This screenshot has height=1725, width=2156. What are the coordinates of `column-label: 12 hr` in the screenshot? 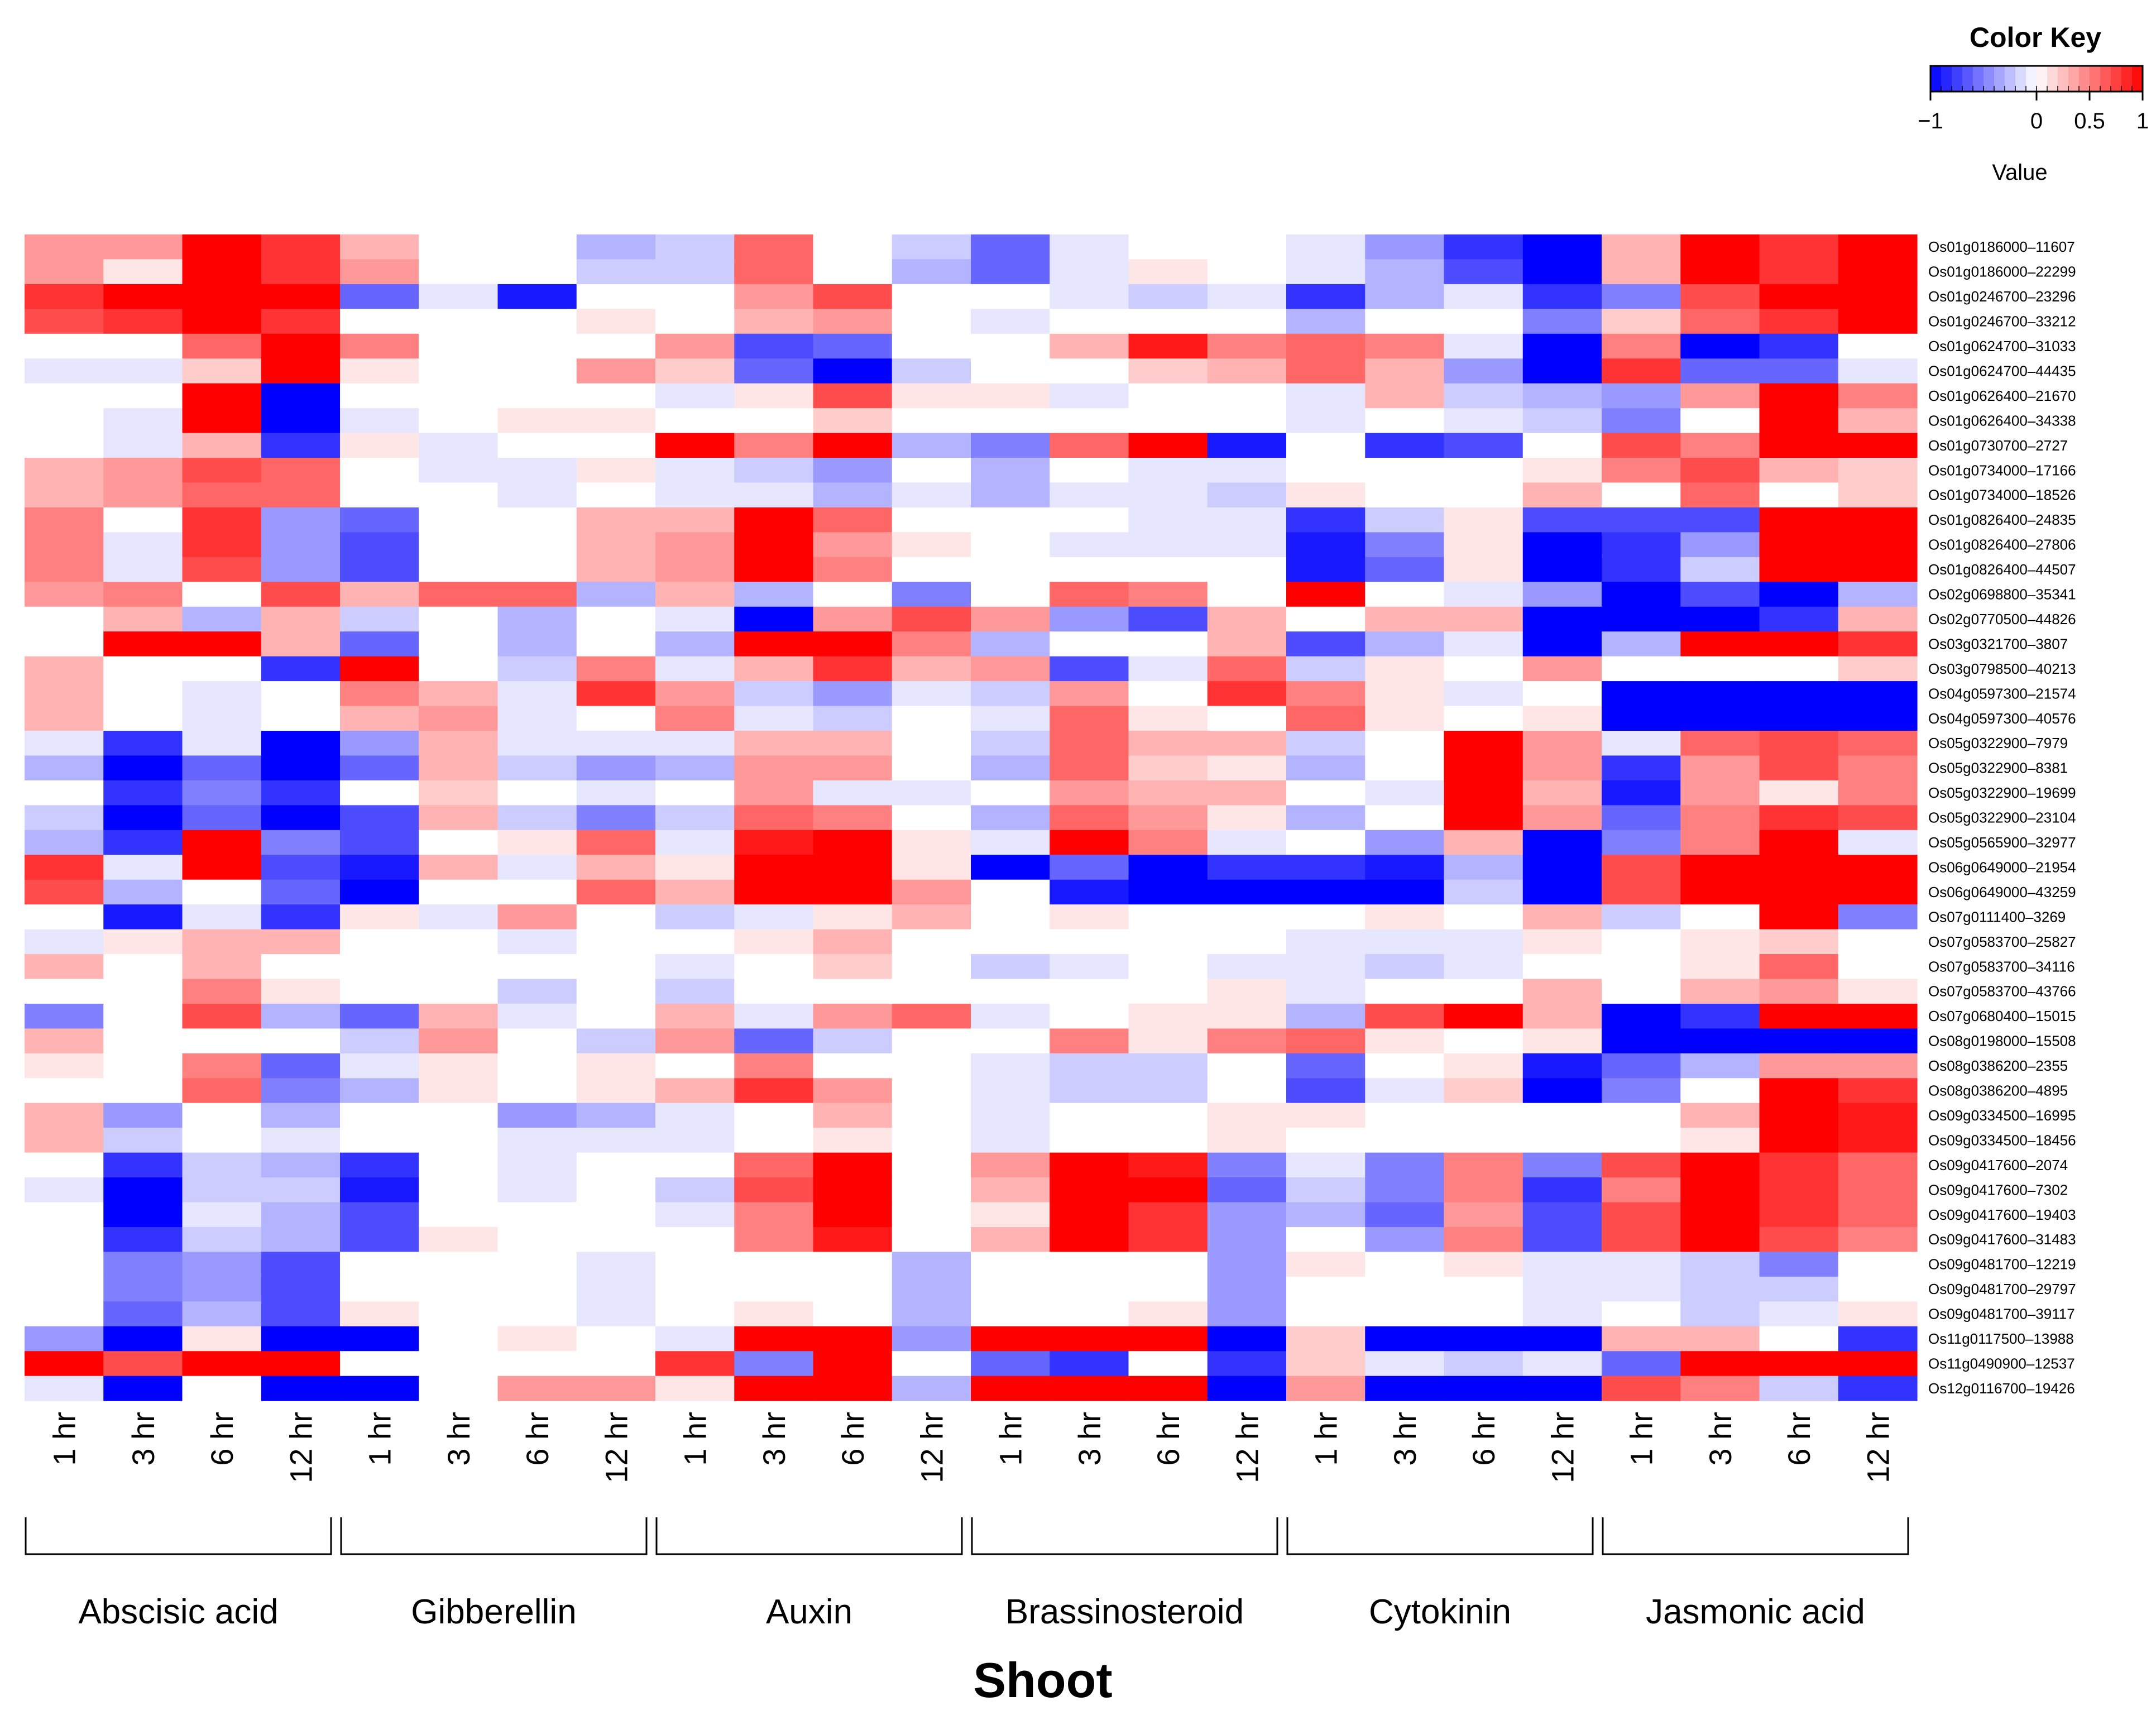 It's located at (1877, 1447).